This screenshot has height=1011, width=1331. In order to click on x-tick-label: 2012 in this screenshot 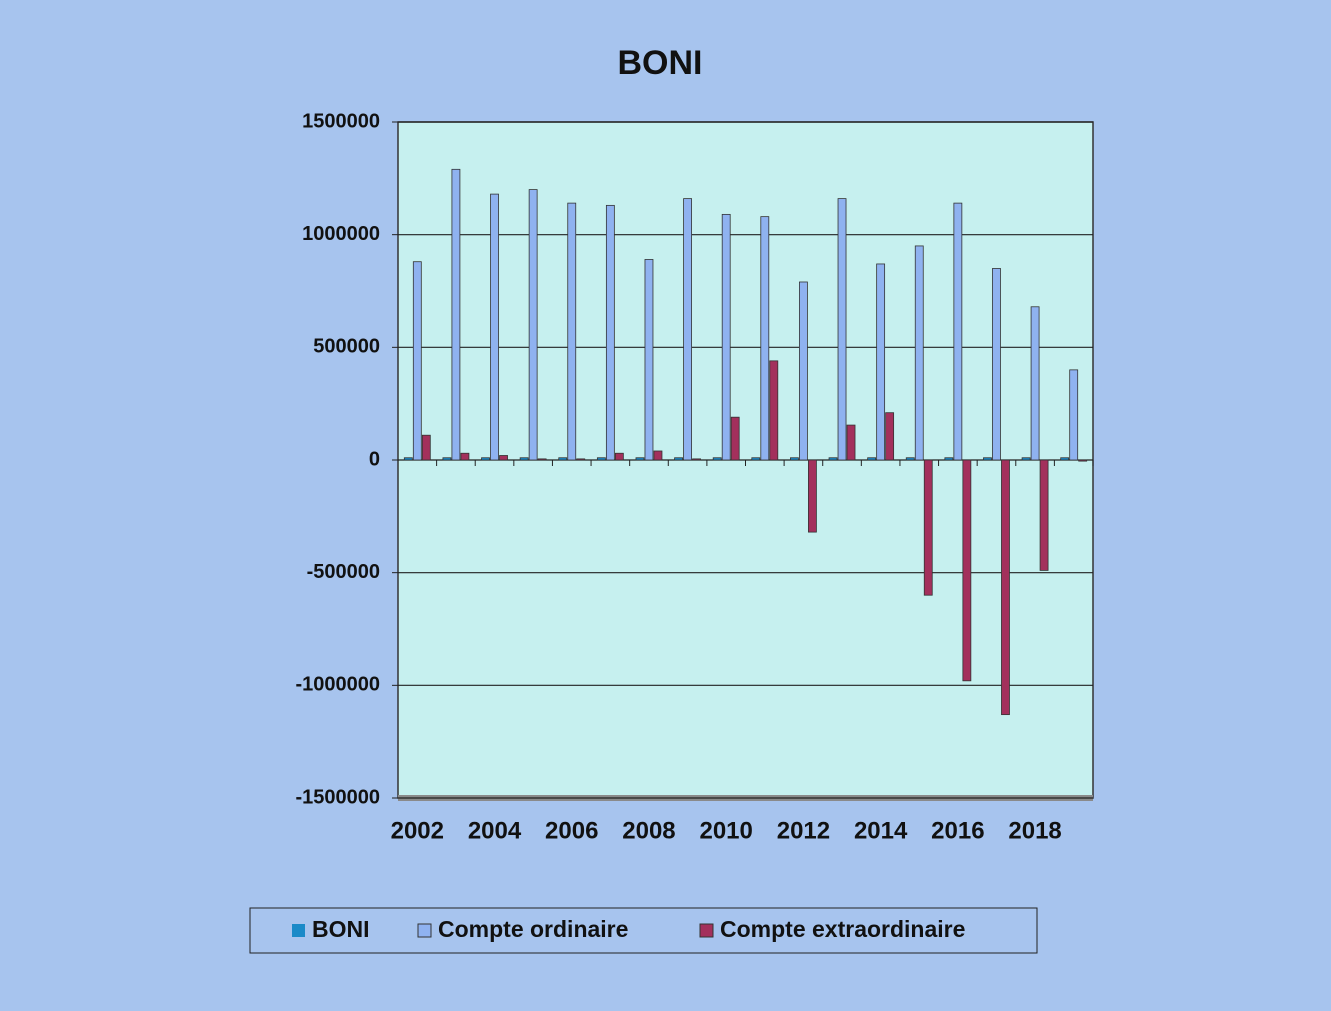, I will do `click(803, 830)`.